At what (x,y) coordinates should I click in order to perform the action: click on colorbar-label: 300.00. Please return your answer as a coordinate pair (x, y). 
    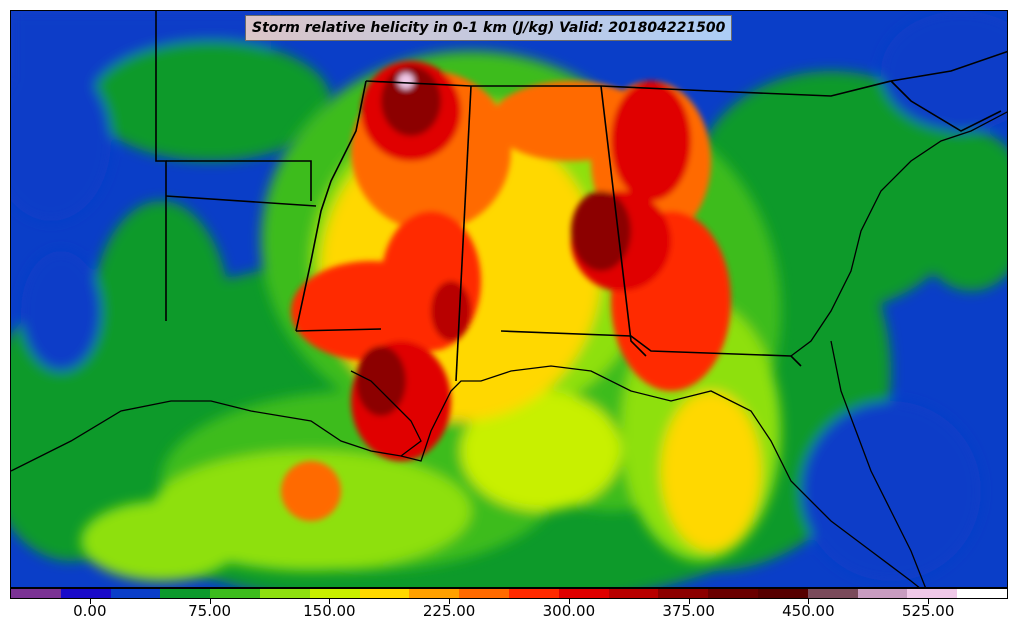
    Looking at the image, I should click on (569, 611).